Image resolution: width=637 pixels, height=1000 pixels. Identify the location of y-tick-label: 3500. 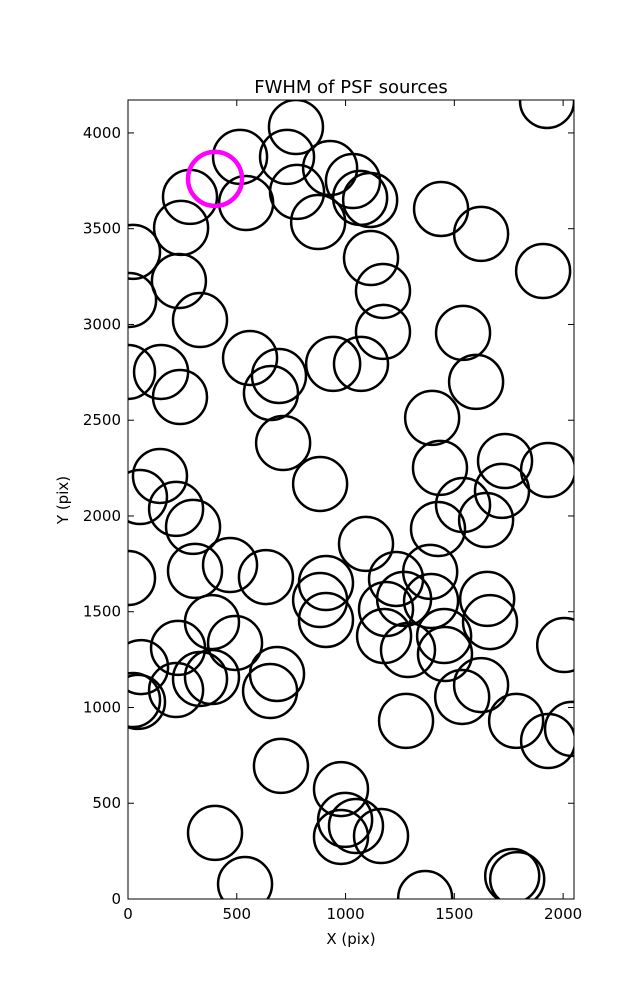
(102, 229).